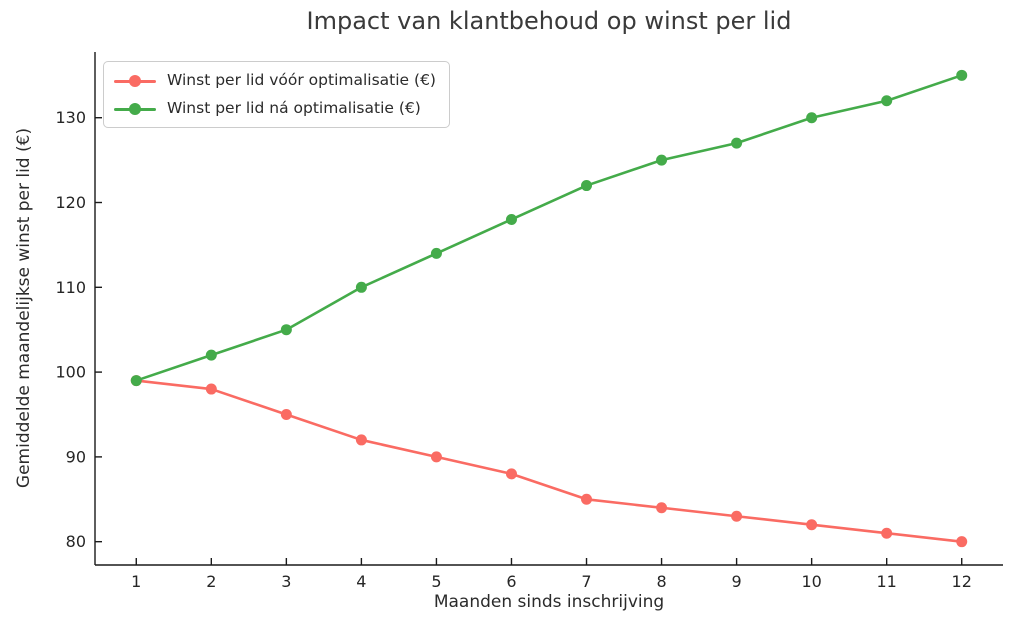 The width and height of the screenshot is (1024, 640). I want to click on y-tick-label: 90, so click(76, 456).